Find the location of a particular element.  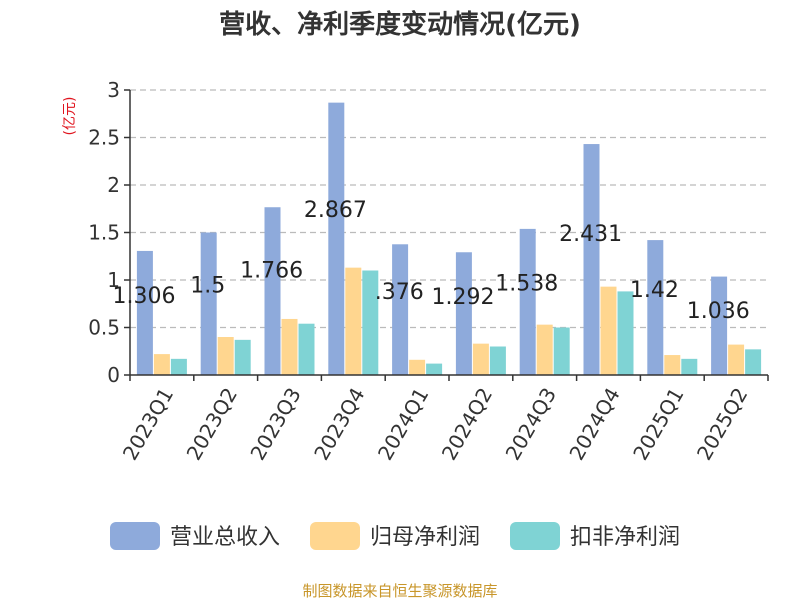

x-tick-label: 2024Q4 is located at coordinates (594, 424).